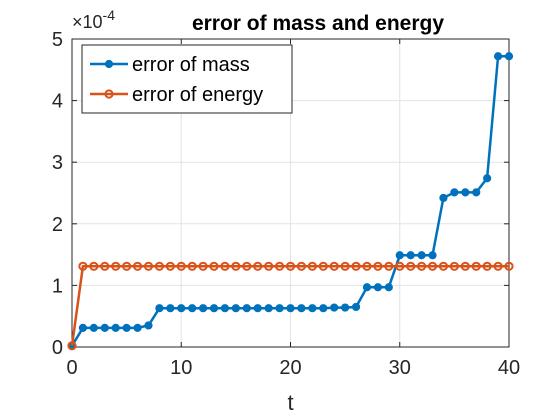 The image size is (560, 420). What do you see at coordinates (57, 194) in the screenshot?
I see `y-tick-labels: 0 1 2 3 4 5` at bounding box center [57, 194].